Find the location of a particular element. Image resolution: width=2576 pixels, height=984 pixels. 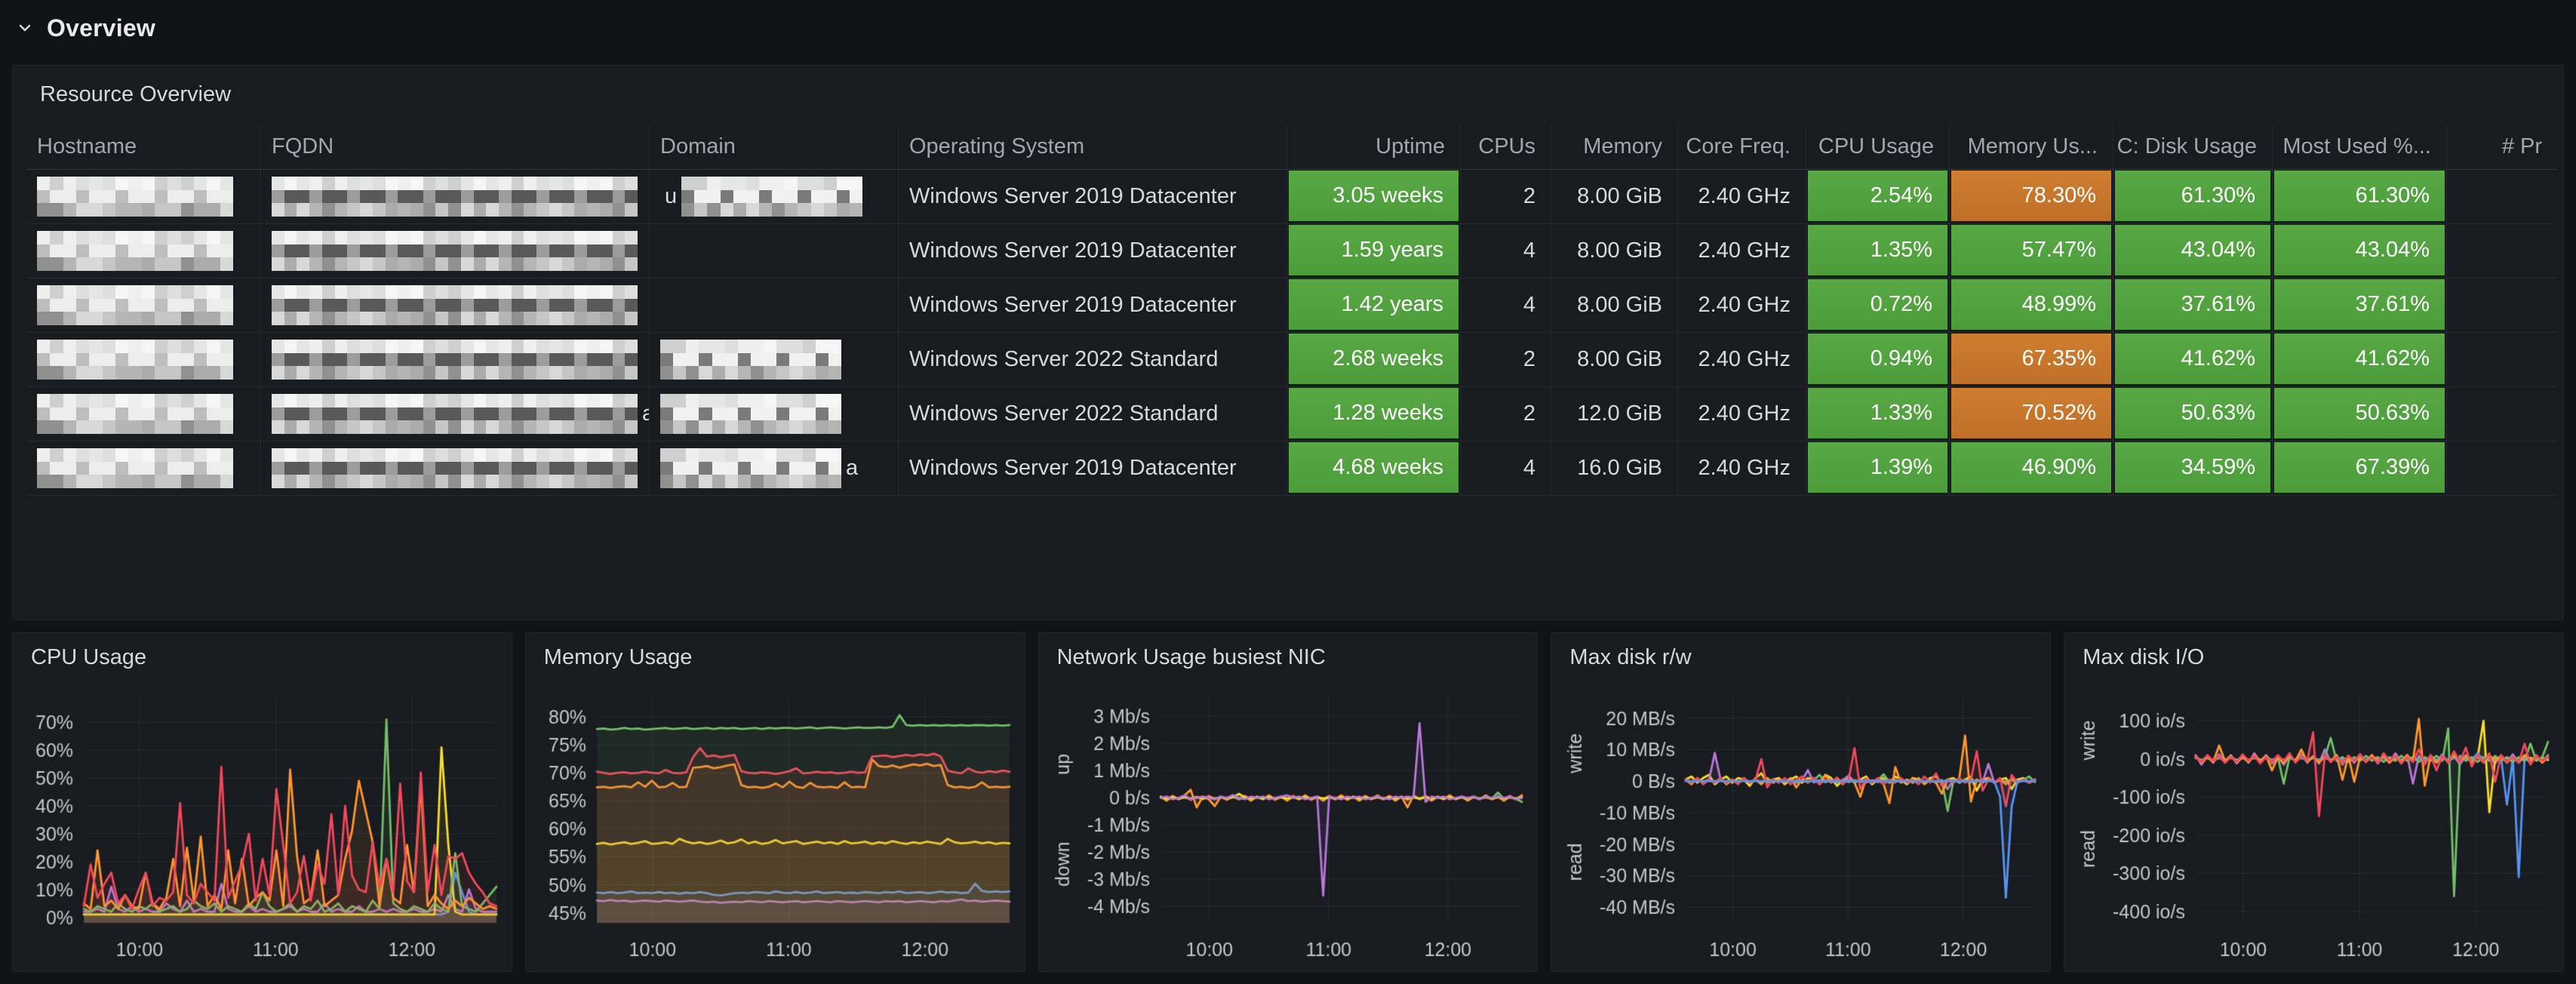

threshold-cell-green: 61.30% is located at coordinates (2192, 196).